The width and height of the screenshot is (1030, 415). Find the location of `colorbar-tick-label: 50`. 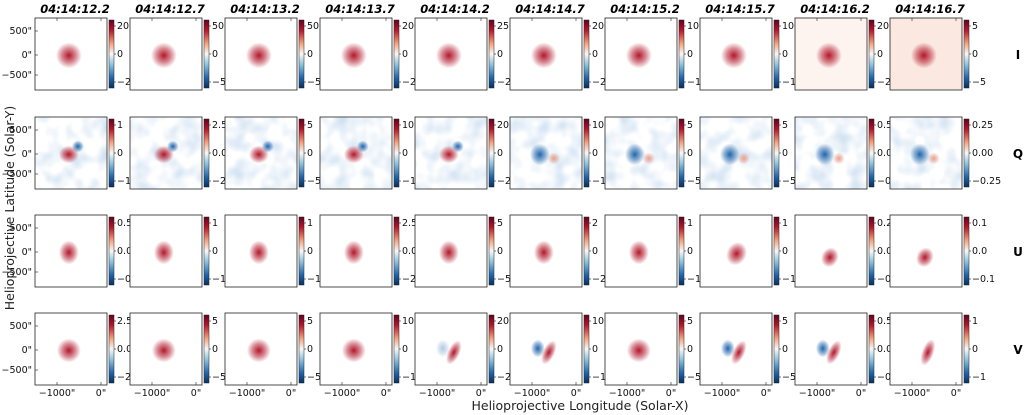

colorbar-tick-label: 50 is located at coordinates (218, 26).